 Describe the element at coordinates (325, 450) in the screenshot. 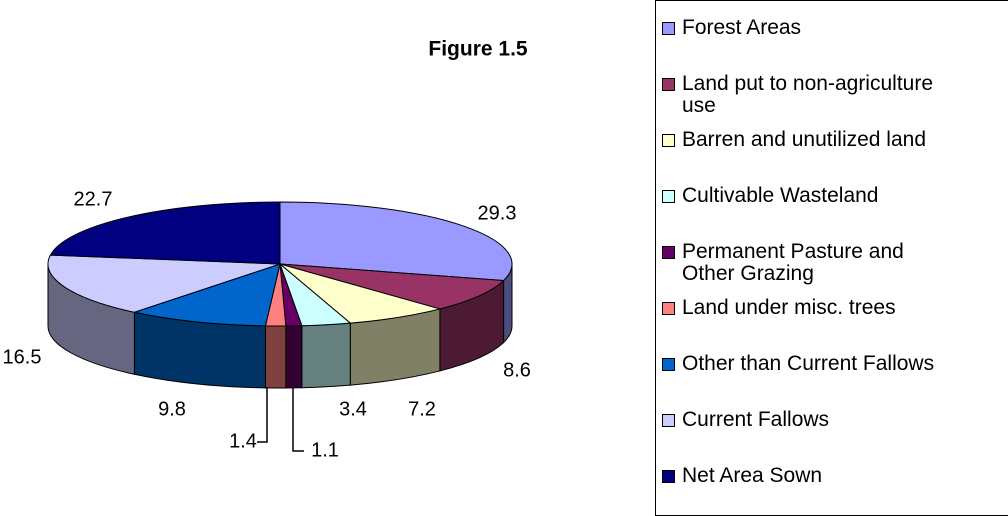

I see `data-label: 1.1` at that location.